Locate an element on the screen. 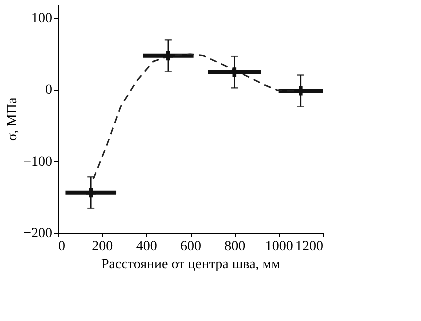 The image size is (421, 321). x-tick-label: 400 is located at coordinates (147, 247).